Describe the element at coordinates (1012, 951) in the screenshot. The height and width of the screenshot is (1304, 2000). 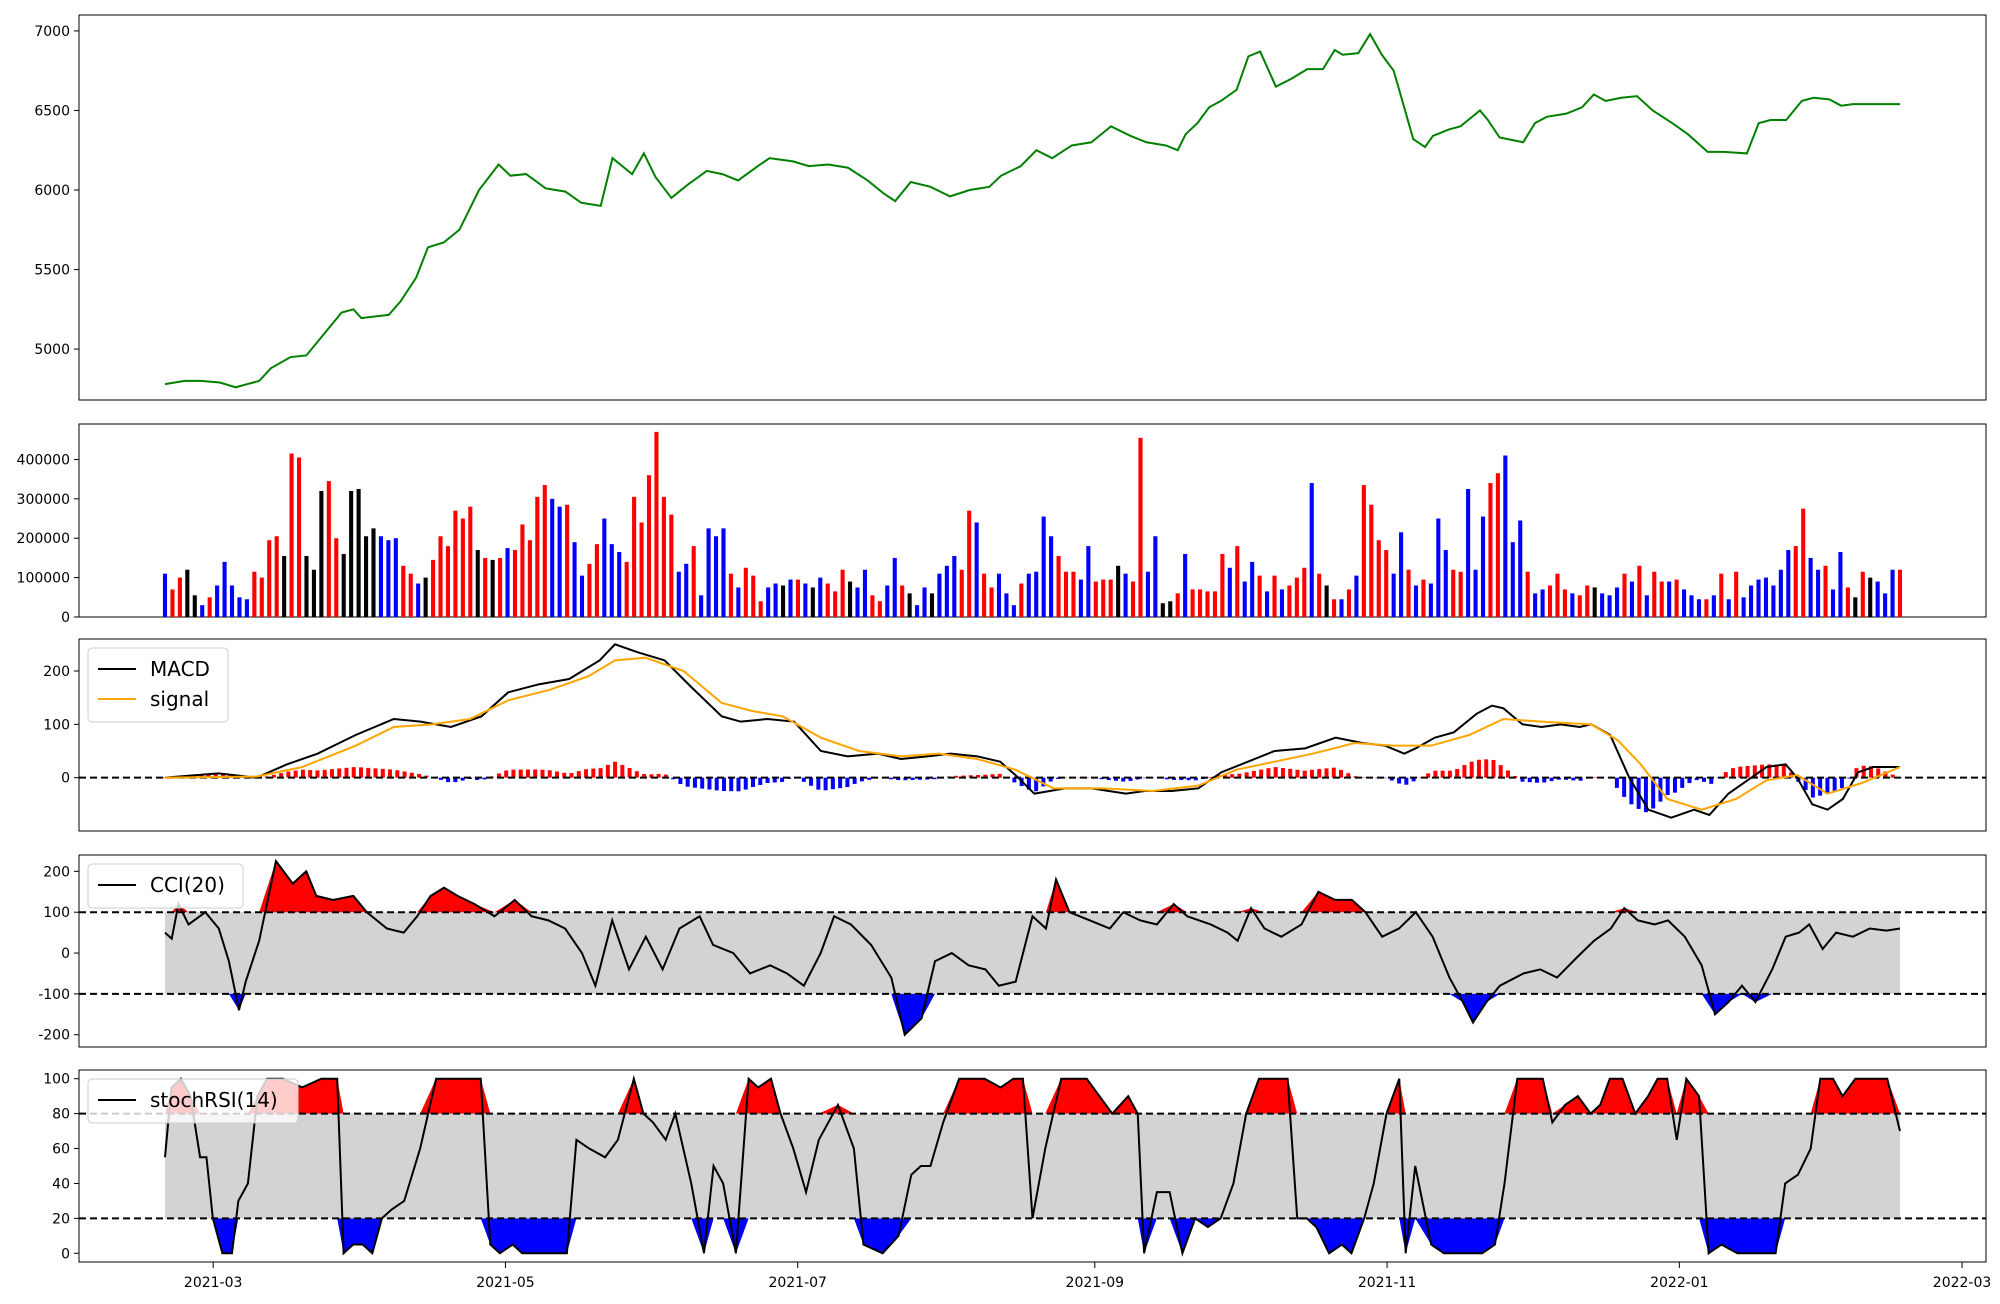
I see `panel-cci: -200 -100 0 100 200 CCI(20)` at that location.